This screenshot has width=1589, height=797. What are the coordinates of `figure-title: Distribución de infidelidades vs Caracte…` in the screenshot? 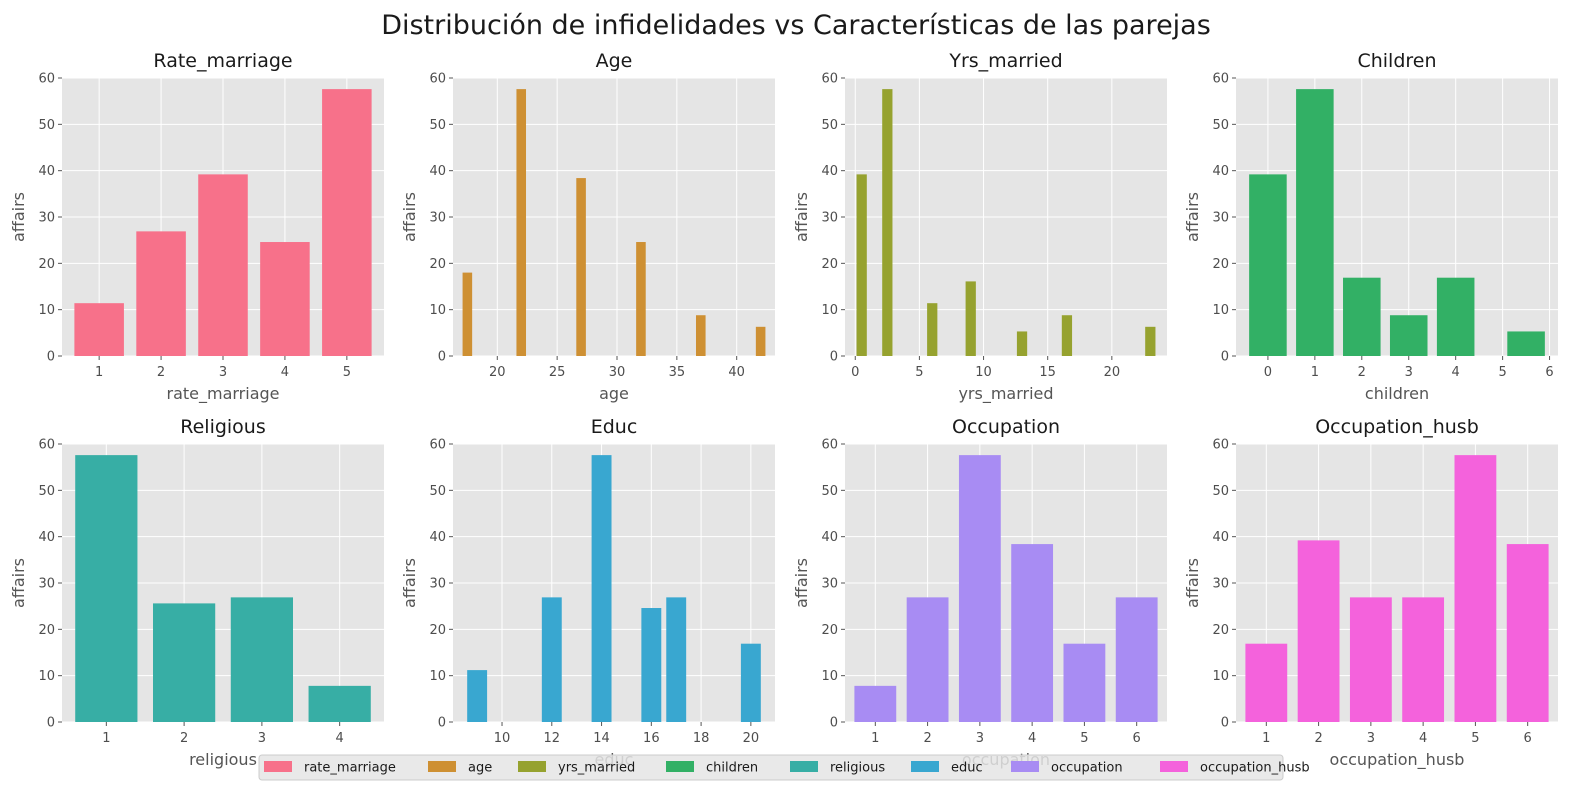 It's located at (796, 25).